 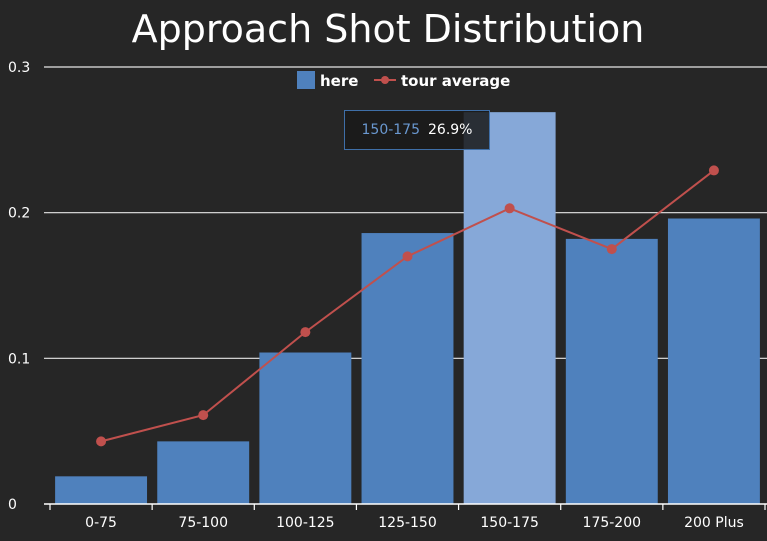 I want to click on tooltip: 150-175 26.9%, so click(x=417, y=130).